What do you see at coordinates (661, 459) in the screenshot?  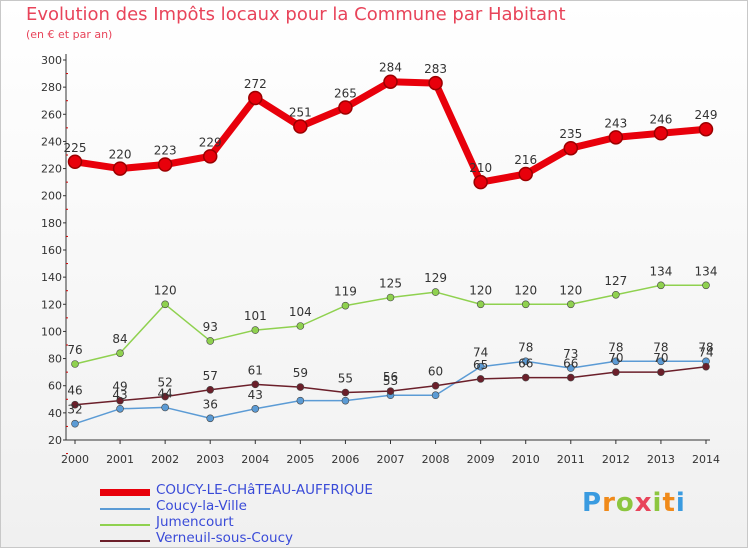 I see `x-tick-label: 2013` at bounding box center [661, 459].